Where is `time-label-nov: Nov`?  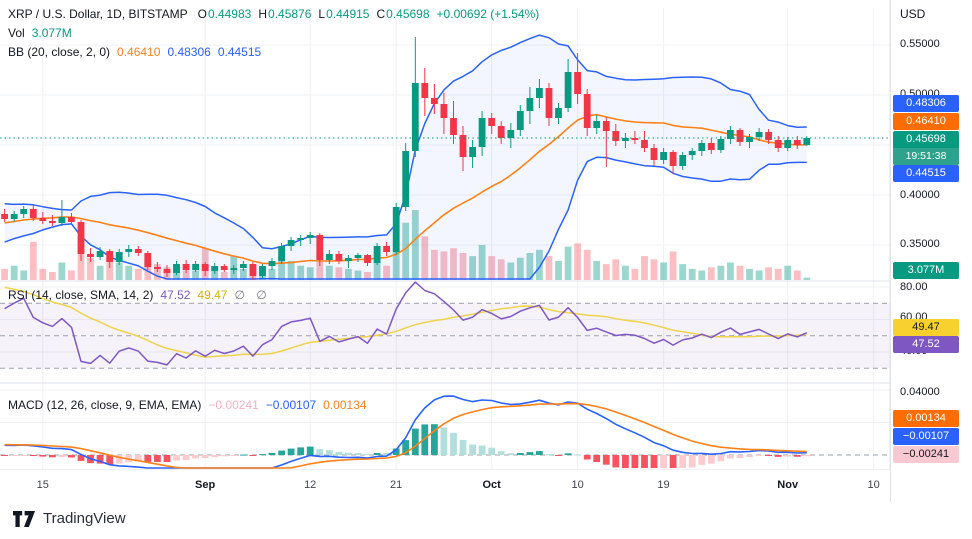
time-label-nov: Nov is located at coordinates (788, 485).